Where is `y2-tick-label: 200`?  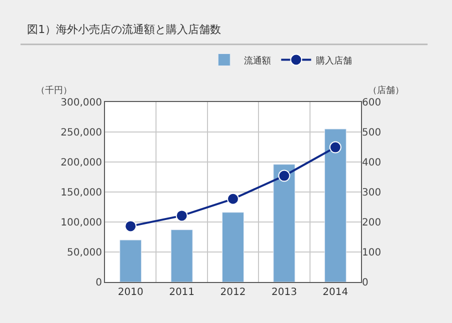 y2-tick-label: 200 is located at coordinates (372, 223).